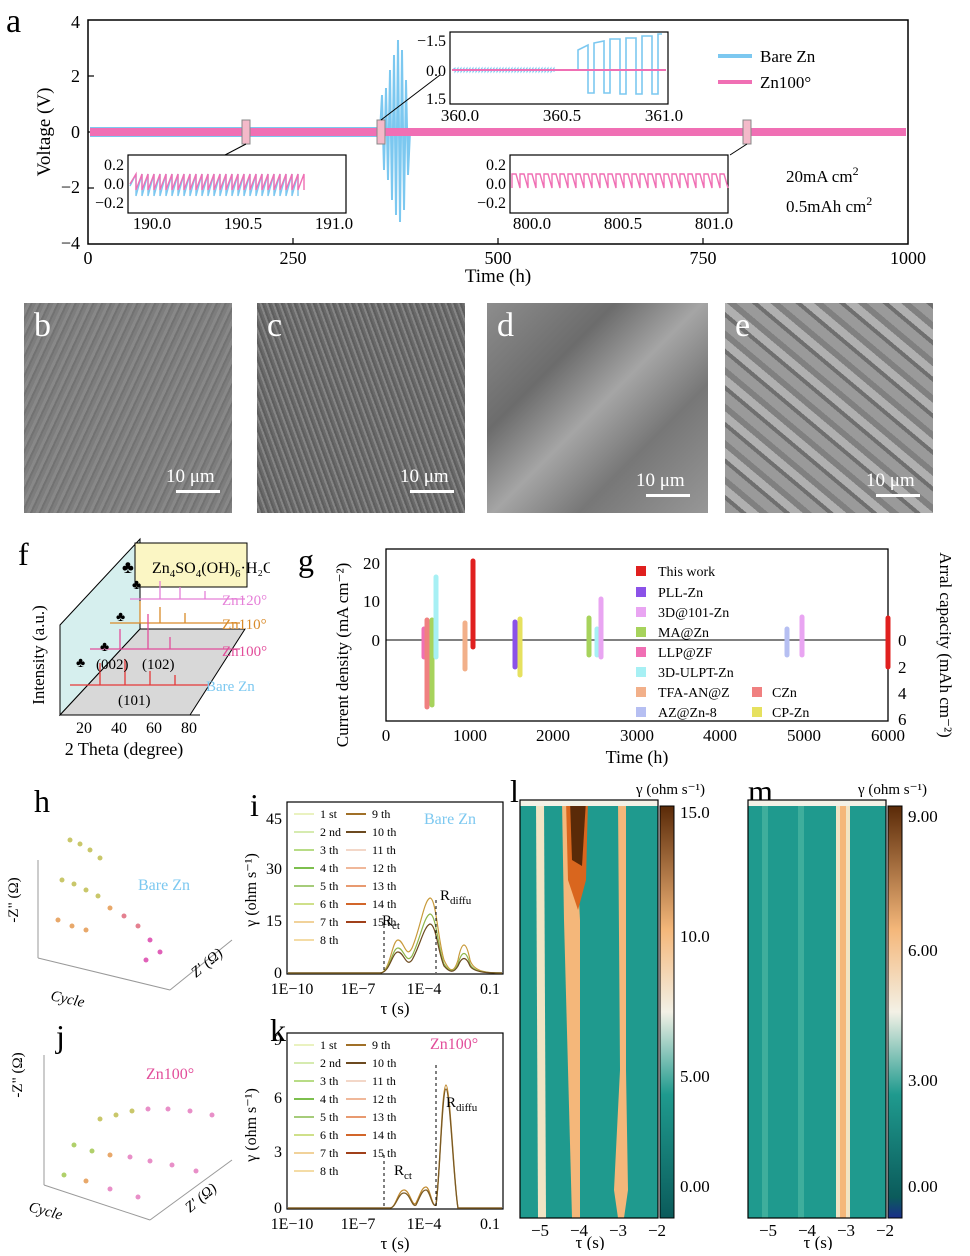  I want to click on svg-text: Zn100°, so click(785, 82).